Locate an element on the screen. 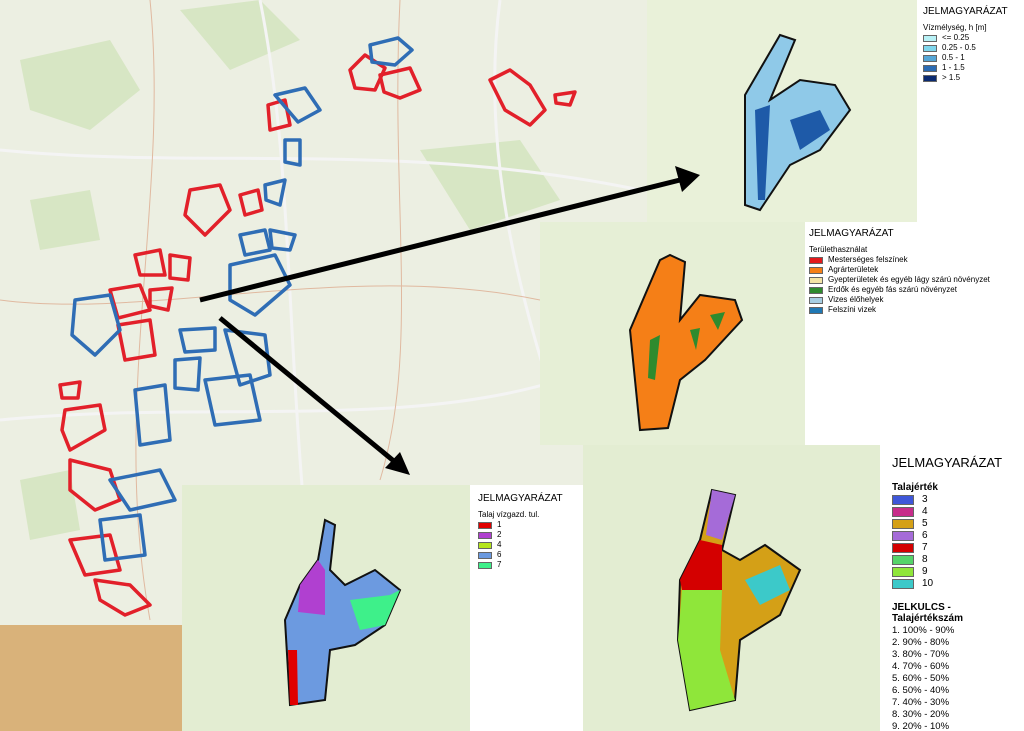 The height and width of the screenshot is (731, 1024). legend-label: Erdők és egyéb fás szárú növényzet is located at coordinates (892, 289).